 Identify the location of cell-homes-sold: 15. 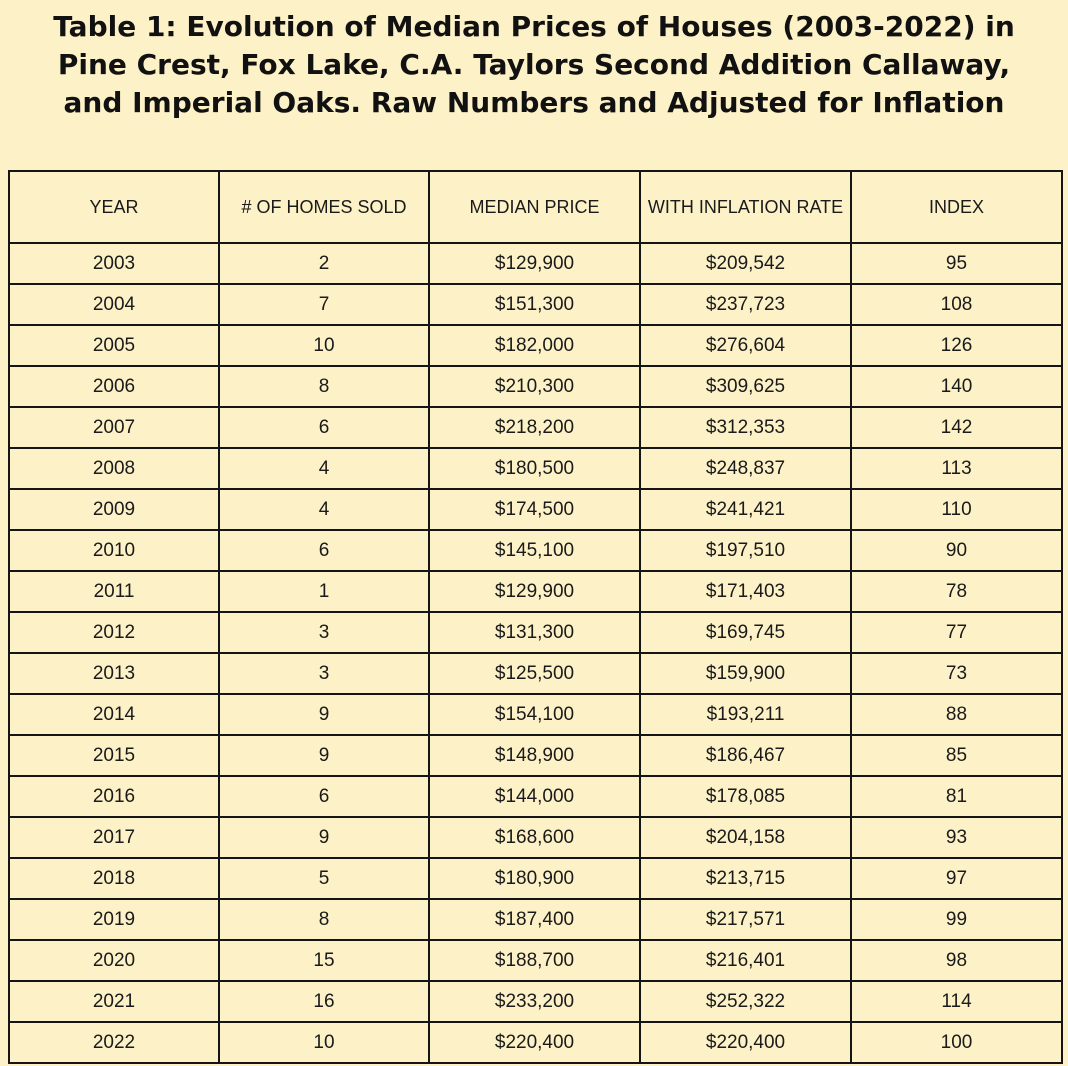
(324, 960).